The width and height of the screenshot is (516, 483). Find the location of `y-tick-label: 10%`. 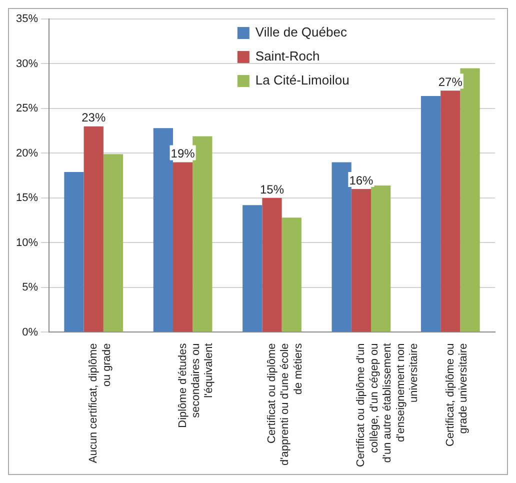

y-tick-label: 10% is located at coordinates (27, 242).